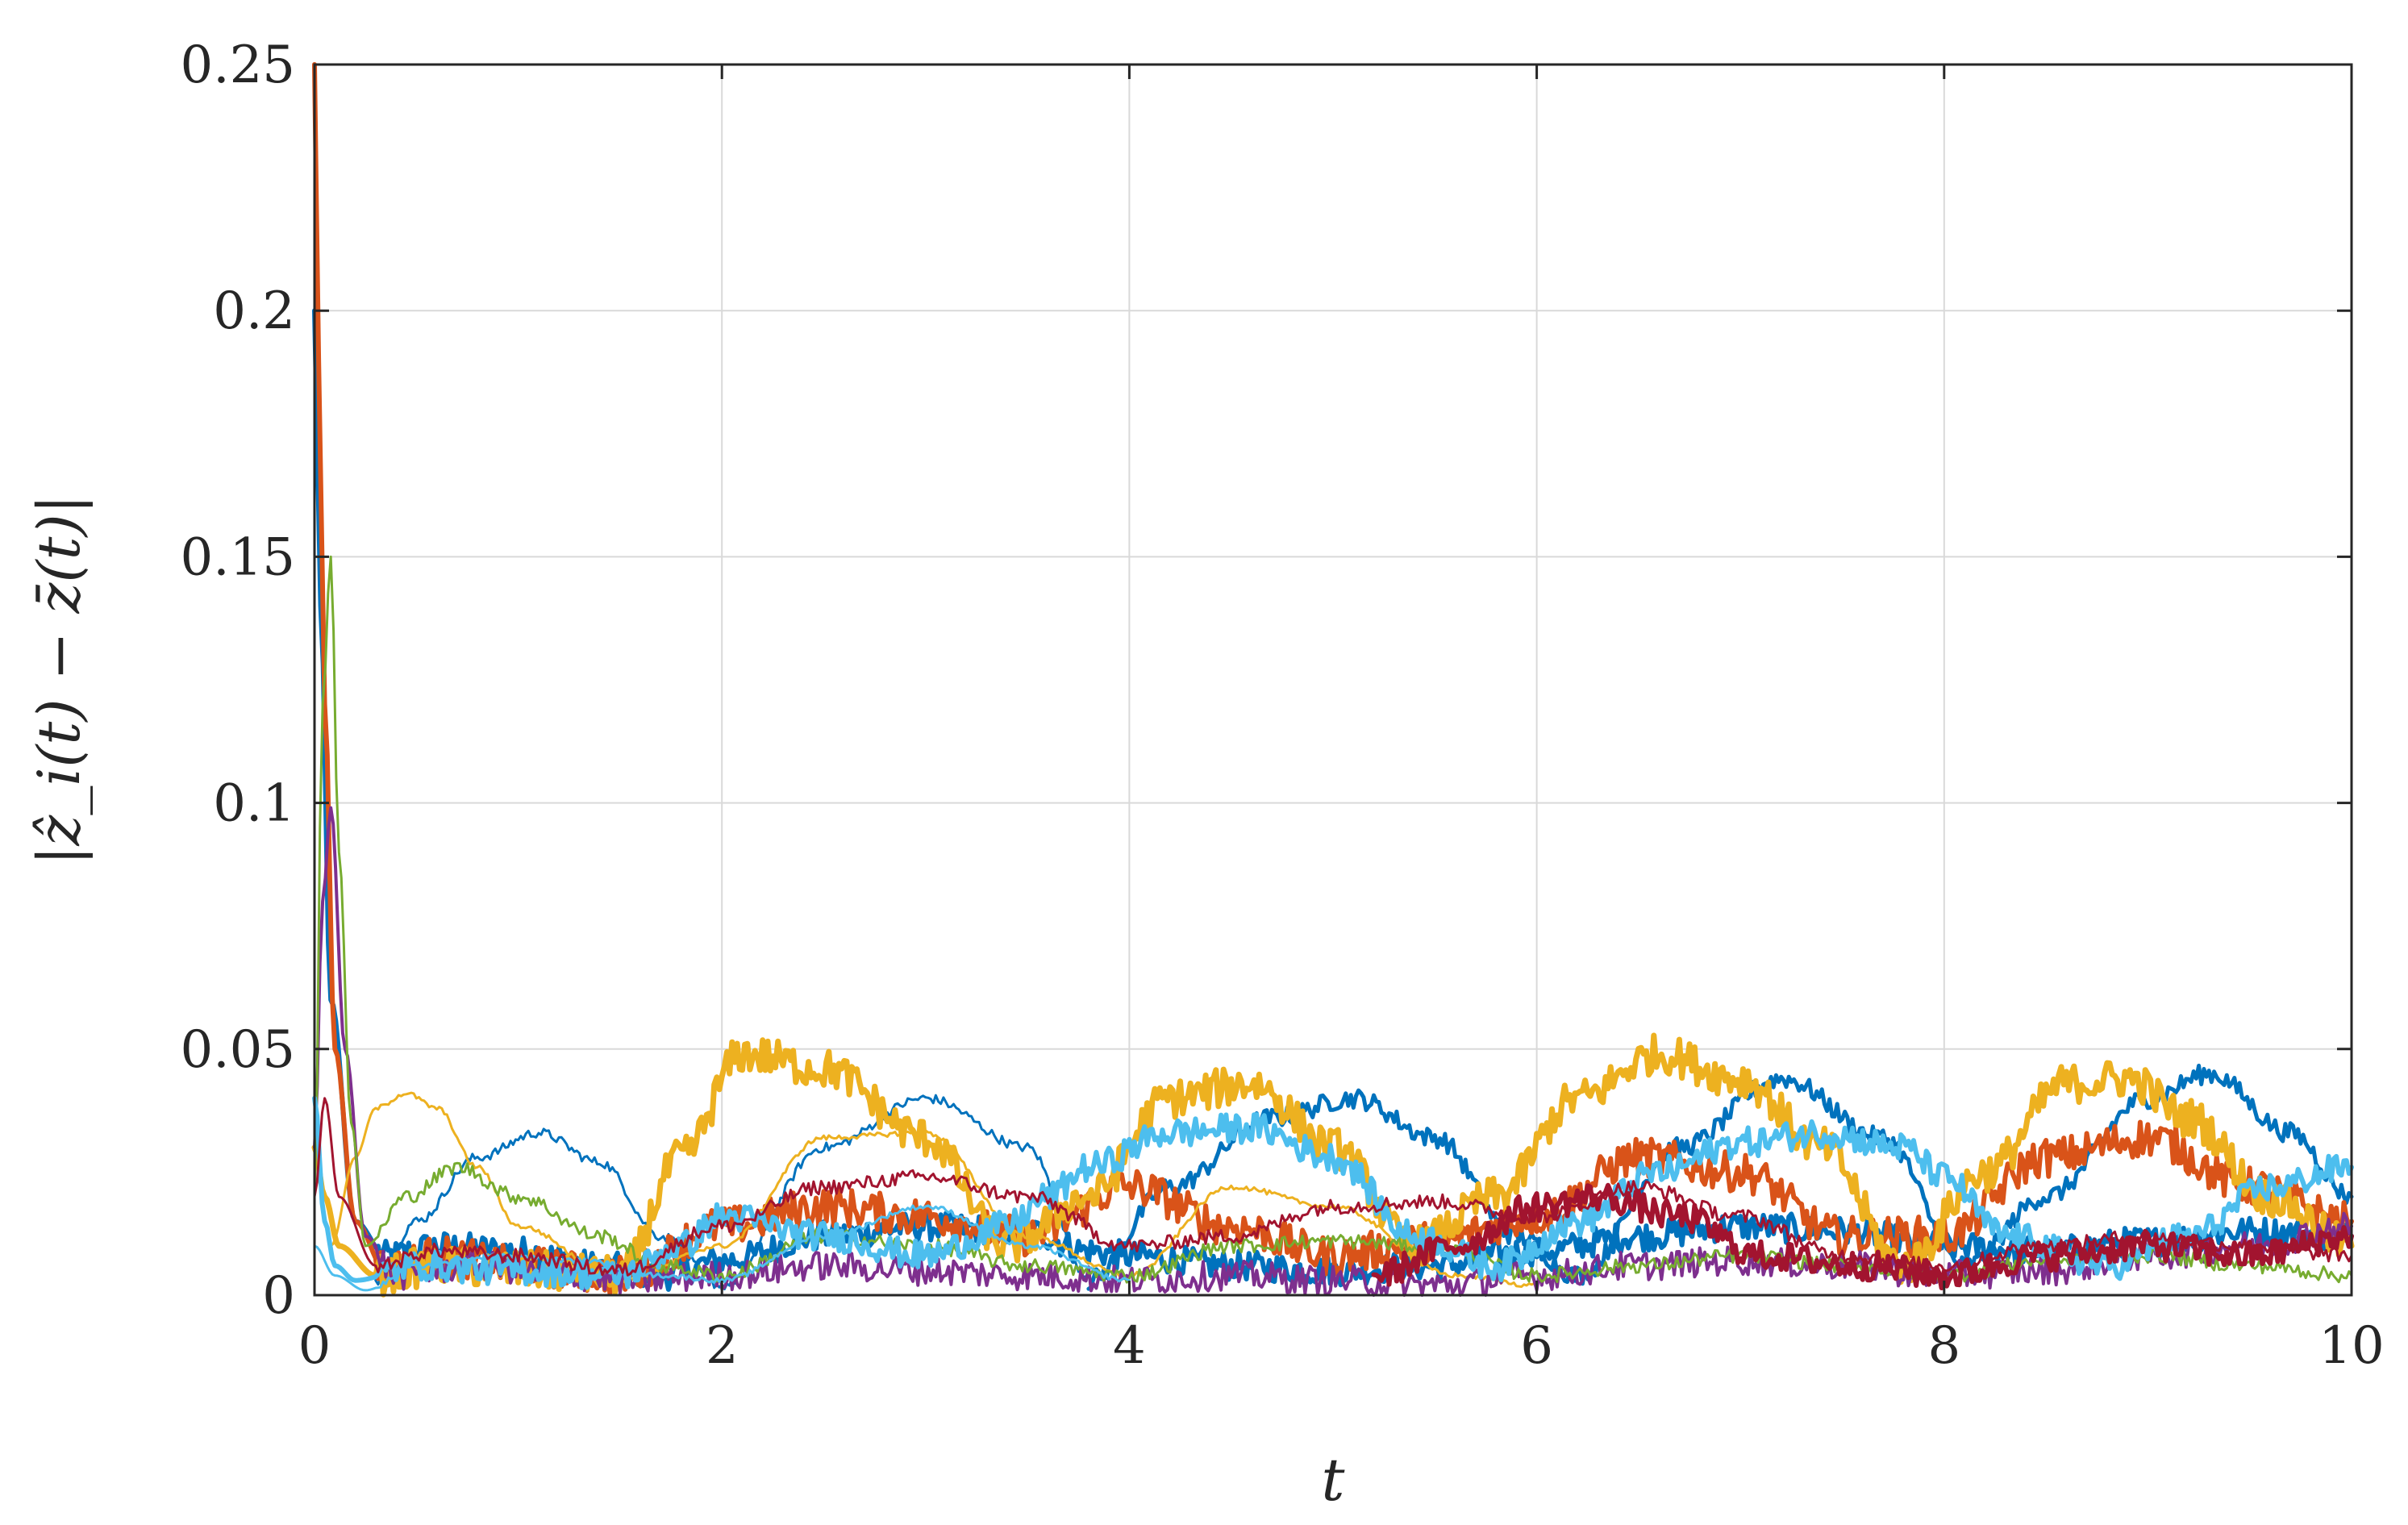 This screenshot has width=2408, height=1525. I want to click on x-tick-label: 0, so click(314, 1346).